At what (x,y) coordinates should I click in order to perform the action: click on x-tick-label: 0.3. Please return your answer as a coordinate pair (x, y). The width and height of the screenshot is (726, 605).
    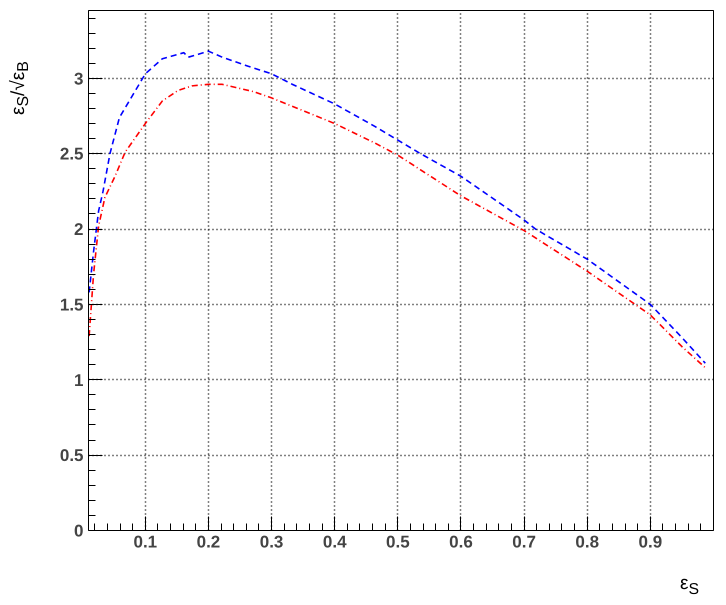
    Looking at the image, I should click on (272, 542).